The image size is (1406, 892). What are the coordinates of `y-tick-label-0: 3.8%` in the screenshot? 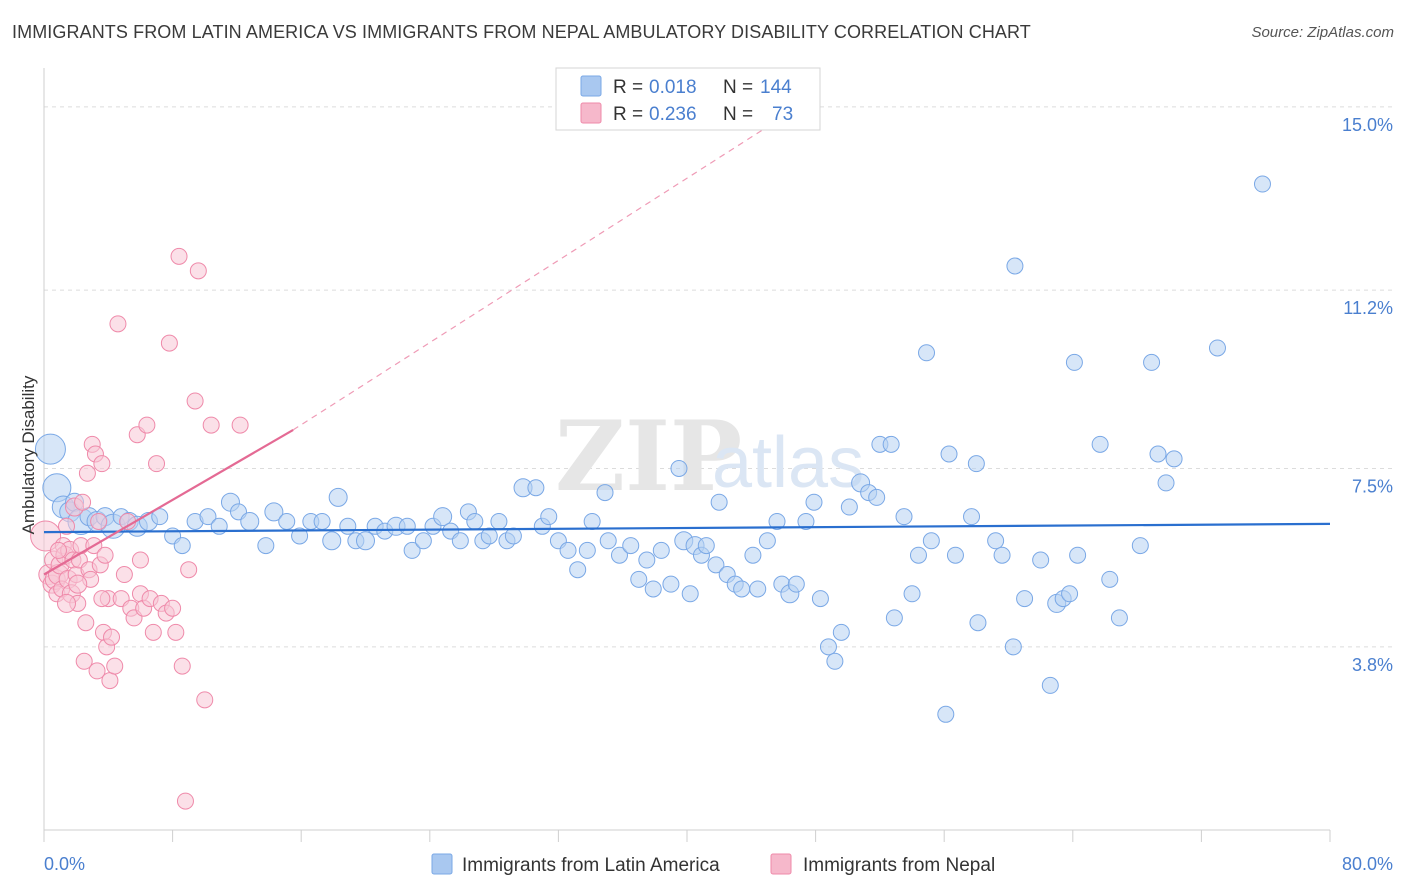 It's located at (1372, 665).